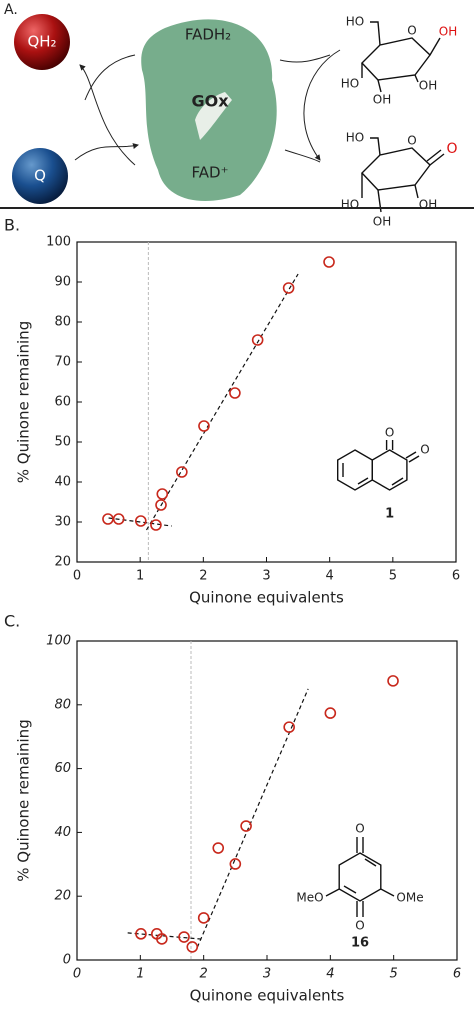  Describe the element at coordinates (210, 173) in the screenshot. I see `fad-label: FAD⁺` at that location.